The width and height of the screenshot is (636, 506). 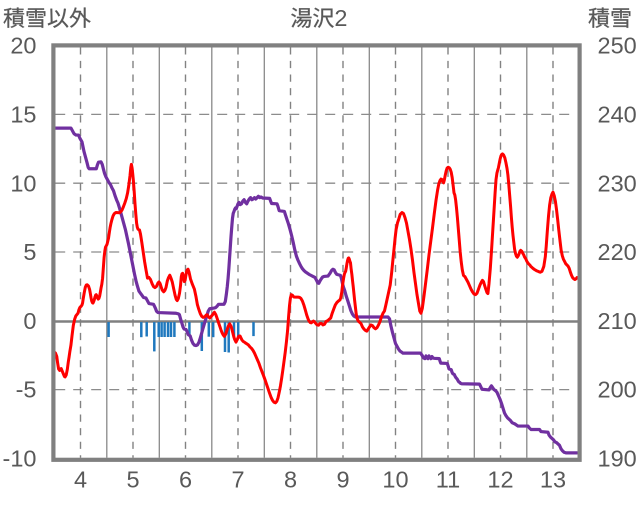 What do you see at coordinates (80, 480) in the screenshot?
I see `svg-text: 4` at bounding box center [80, 480].